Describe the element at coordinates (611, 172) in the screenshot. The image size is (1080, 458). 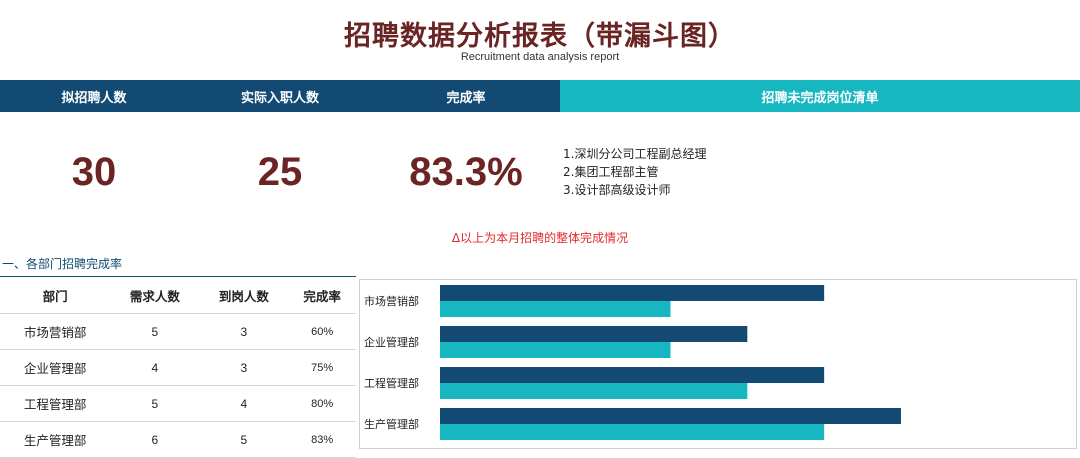
I see `unfilled-item: 2.集团工程部主管` at that location.